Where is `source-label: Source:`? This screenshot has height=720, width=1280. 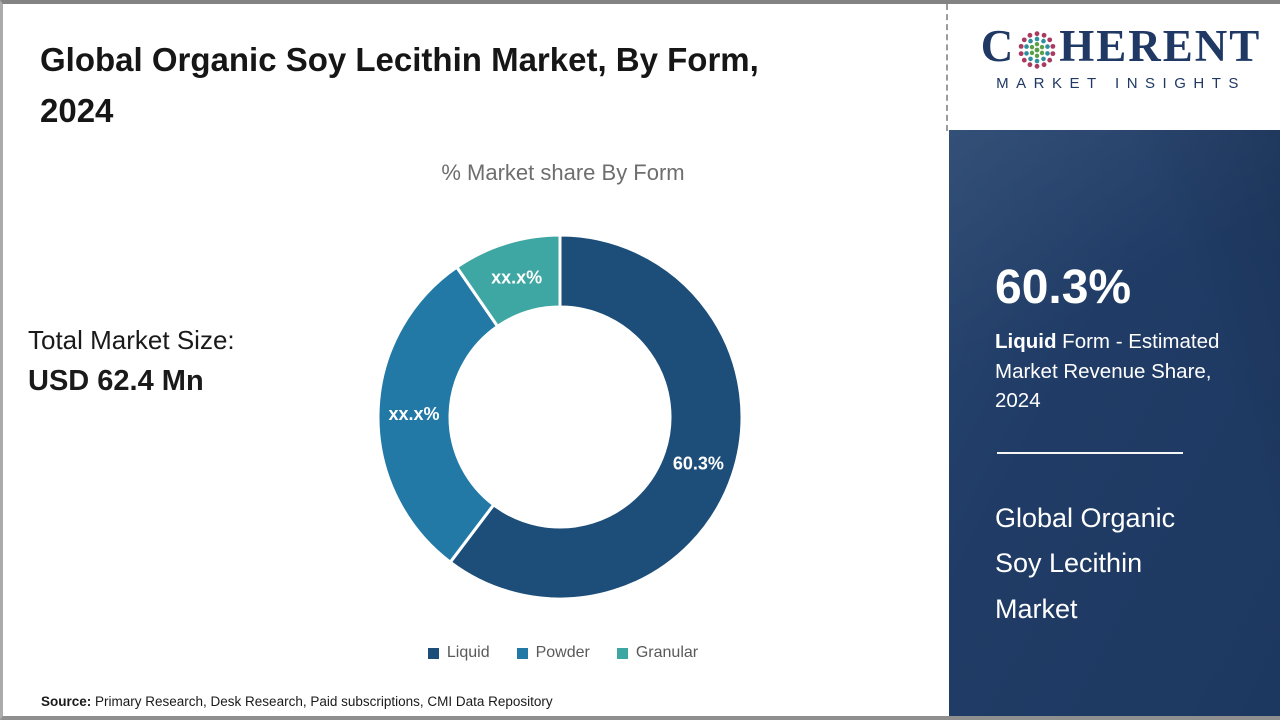
source-label: Source: is located at coordinates (66, 701).